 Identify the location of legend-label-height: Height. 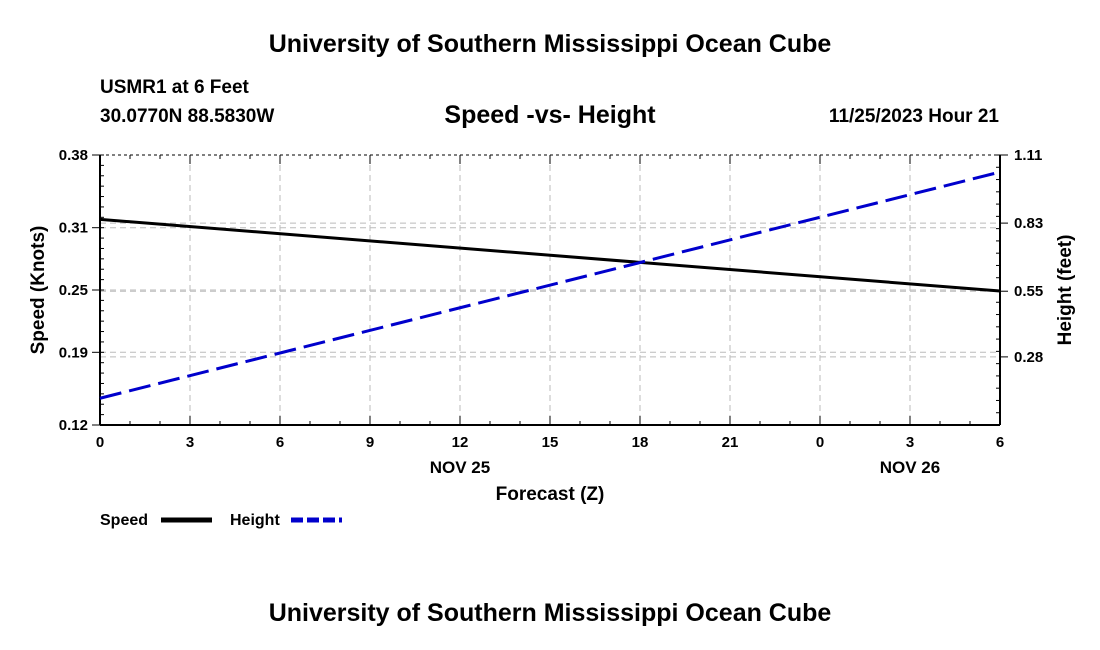
(255, 520).